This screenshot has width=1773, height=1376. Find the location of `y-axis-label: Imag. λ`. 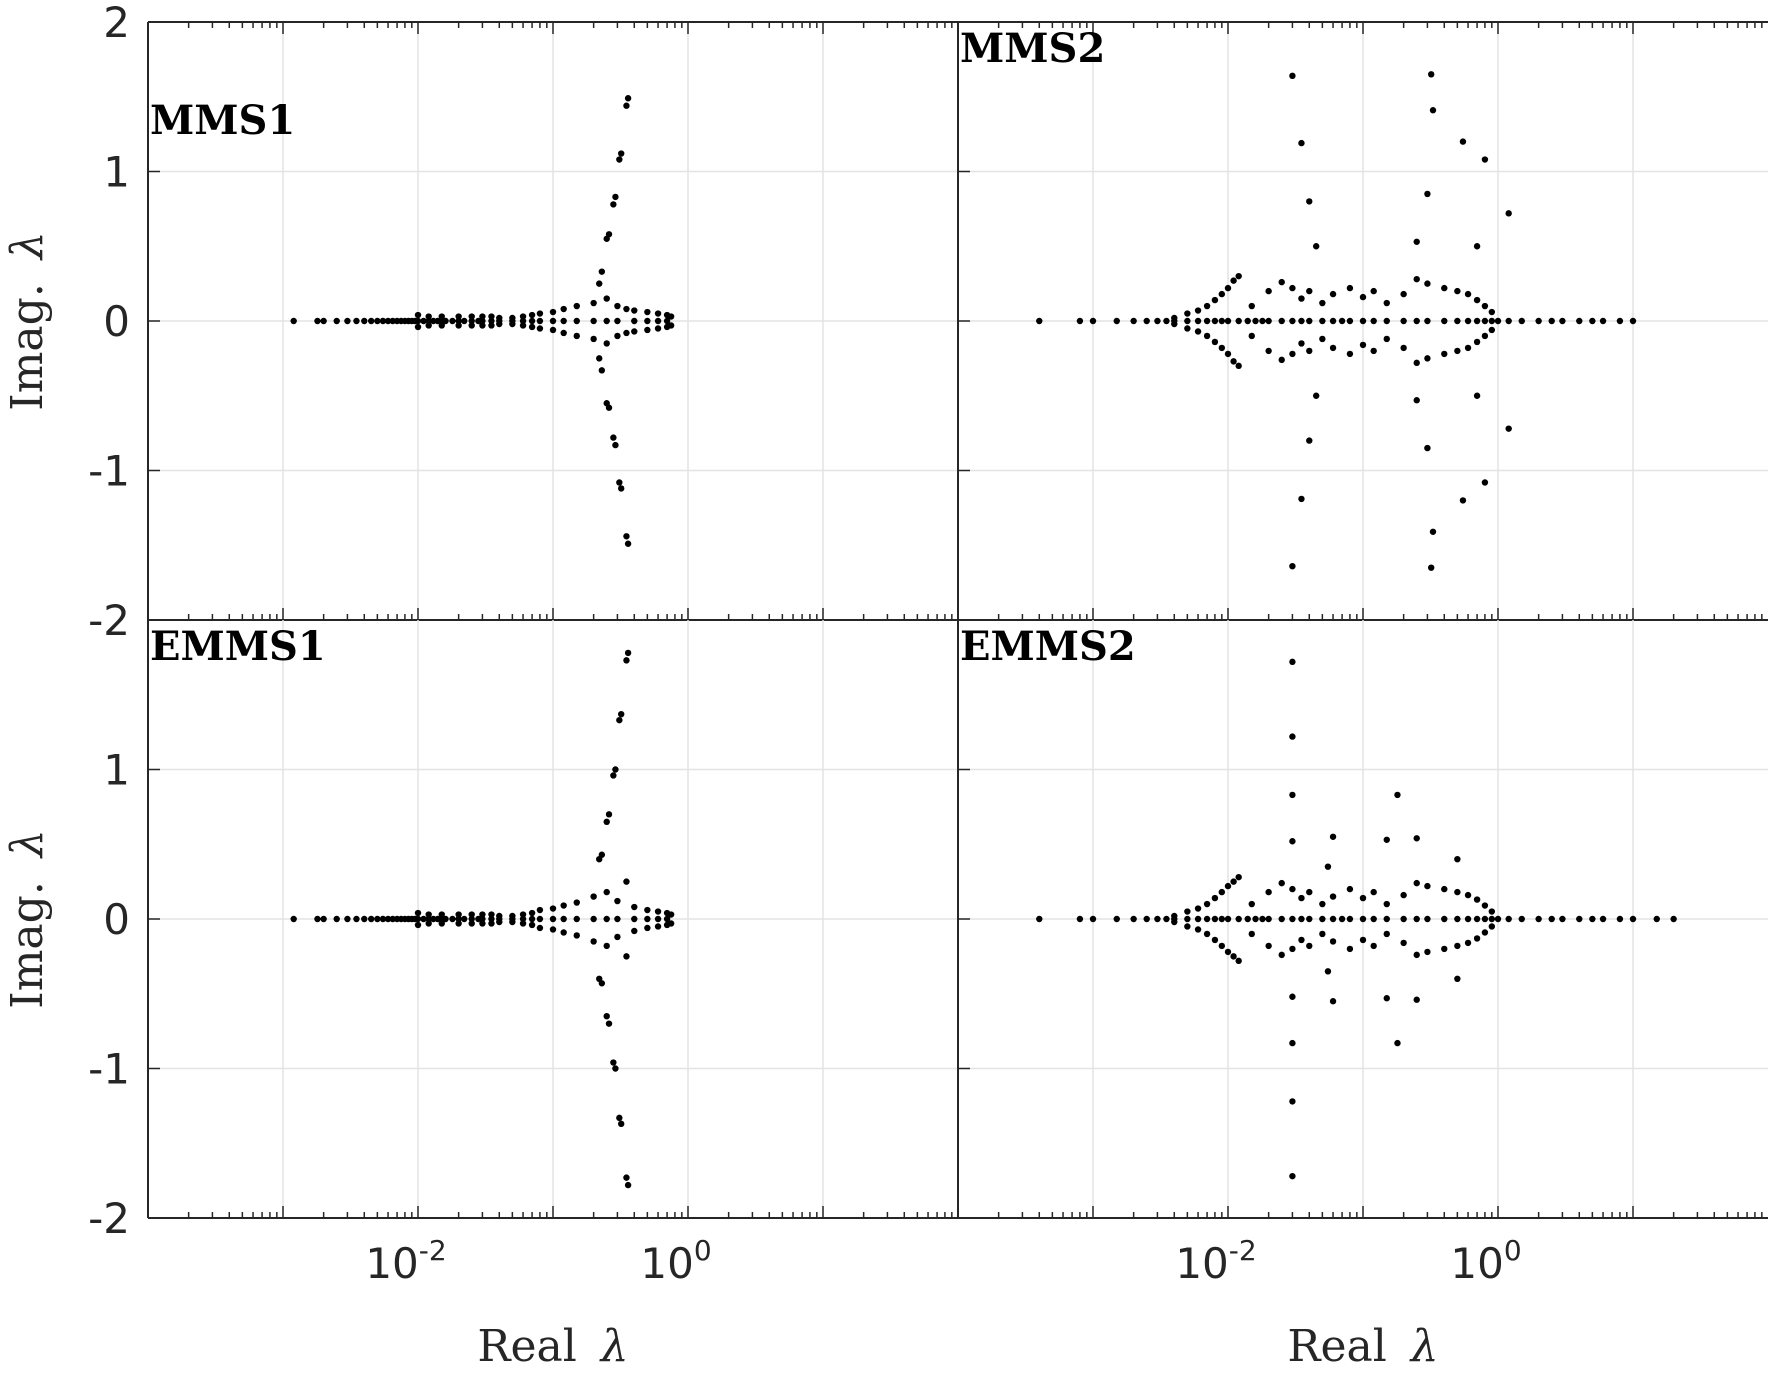

y-axis-label: Imag. λ is located at coordinates (27, 320).